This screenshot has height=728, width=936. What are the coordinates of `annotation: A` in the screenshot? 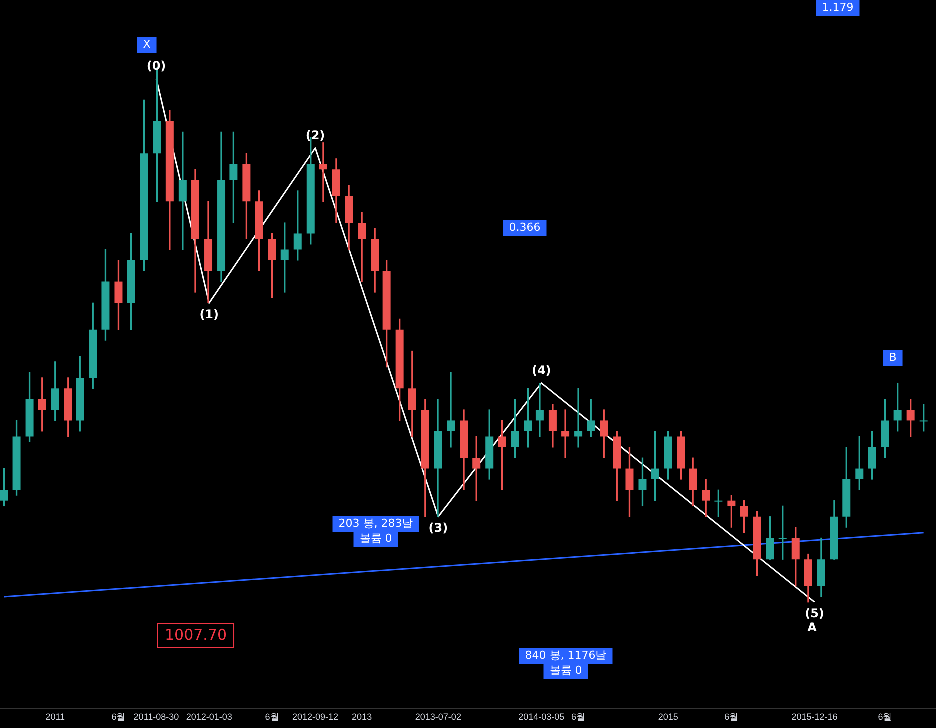 It's located at (813, 627).